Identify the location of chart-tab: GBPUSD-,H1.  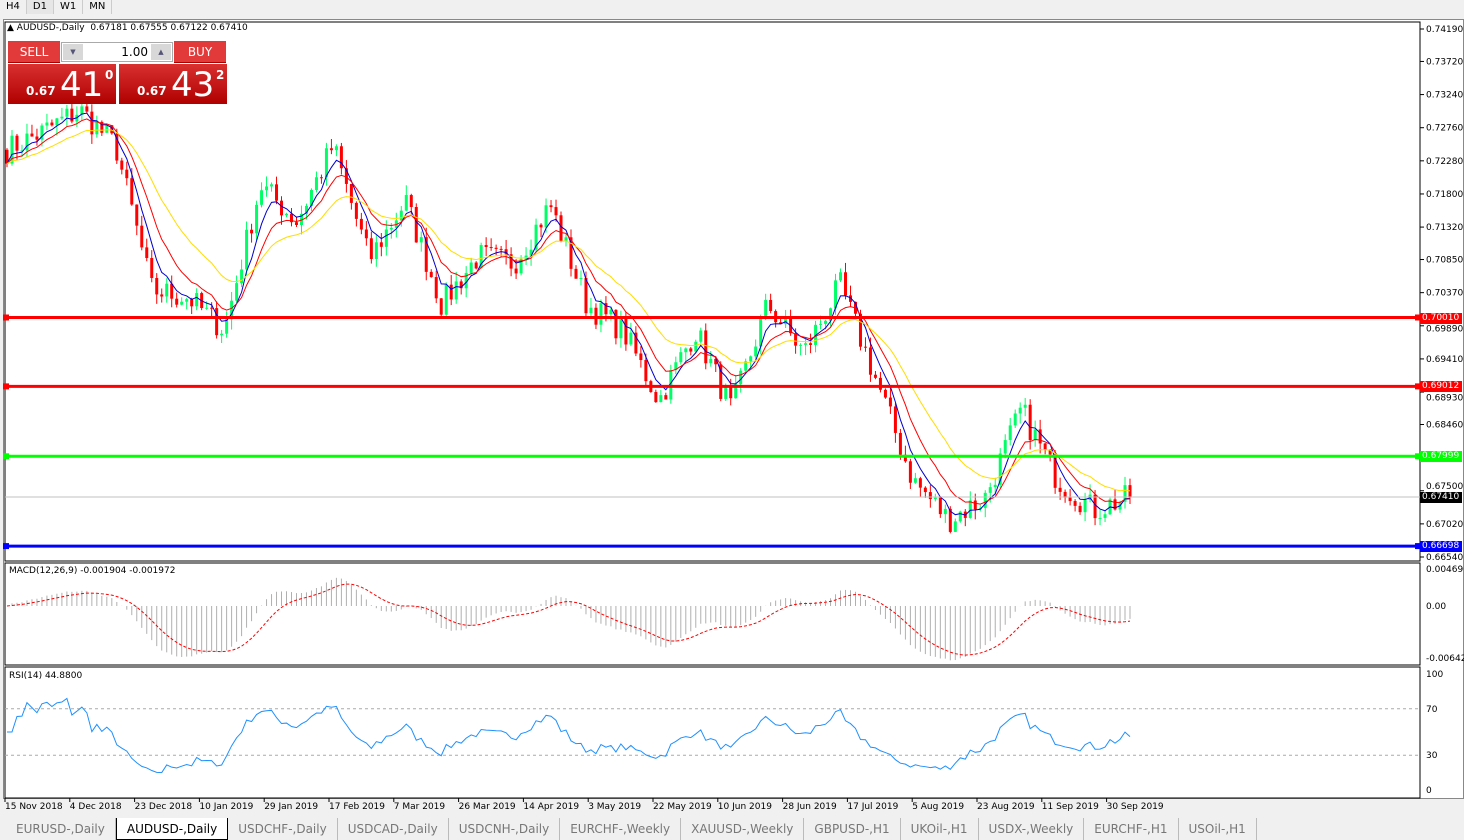
(852, 829).